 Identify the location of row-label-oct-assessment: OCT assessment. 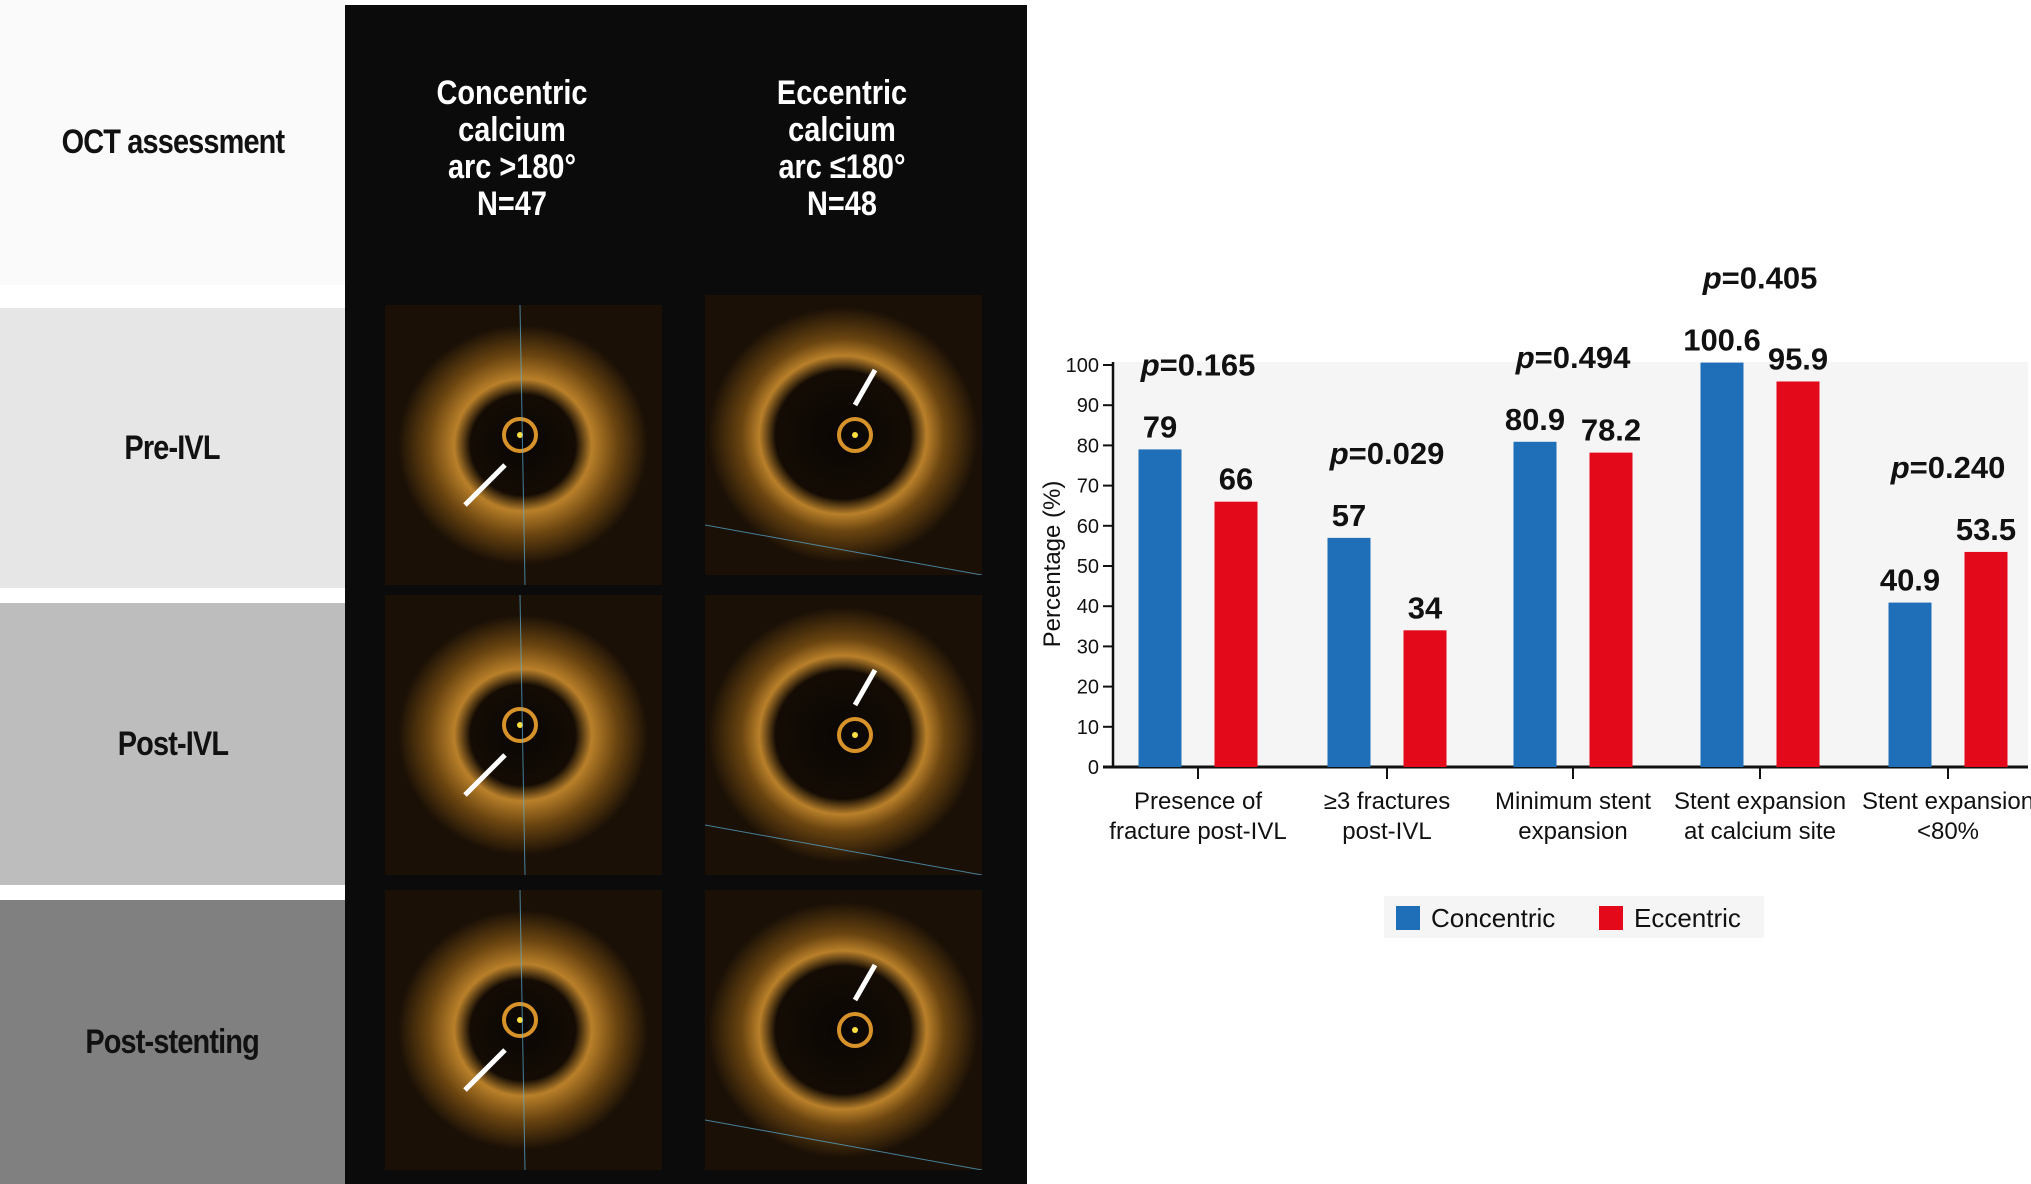
(172, 142).